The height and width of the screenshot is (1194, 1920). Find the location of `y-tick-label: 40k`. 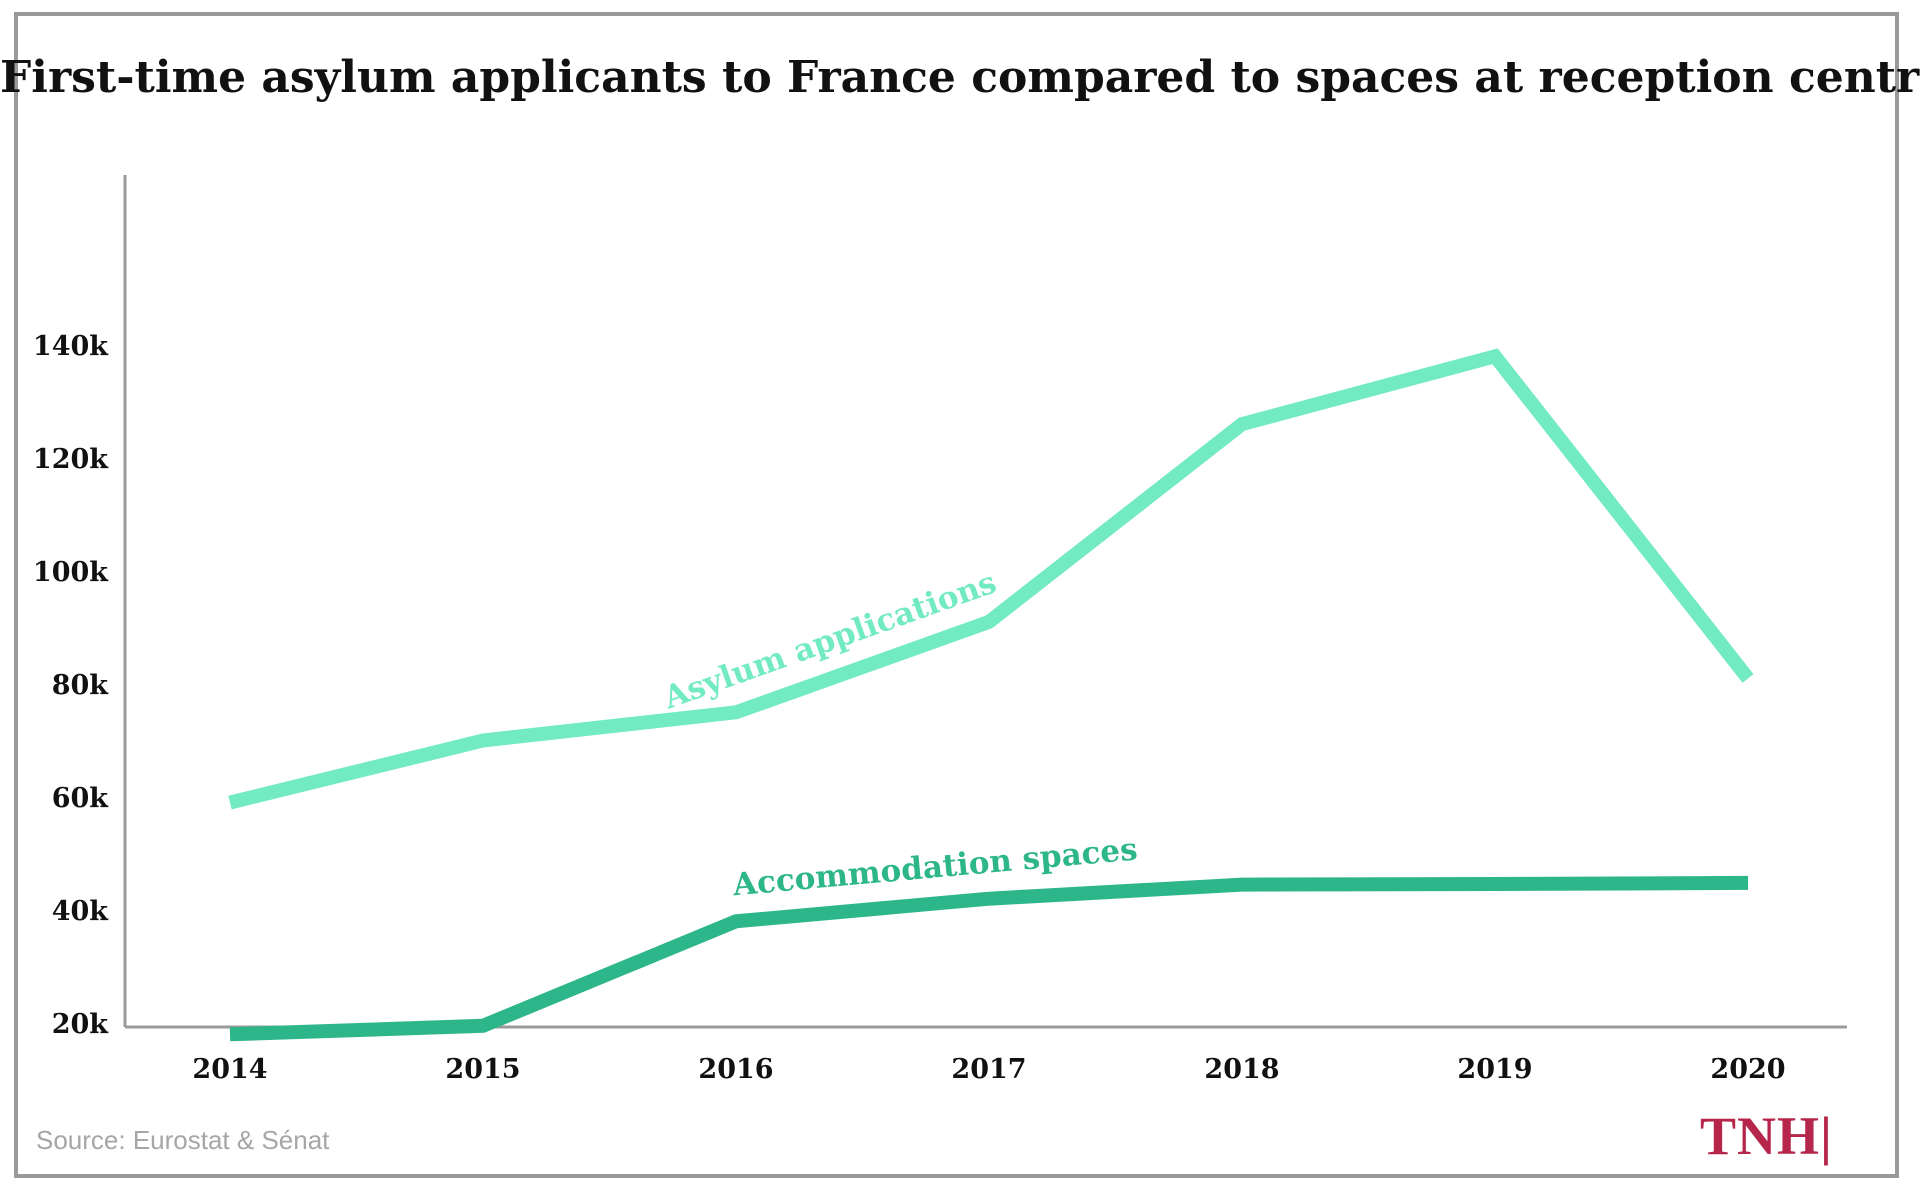

y-tick-label: 40k is located at coordinates (81, 911).